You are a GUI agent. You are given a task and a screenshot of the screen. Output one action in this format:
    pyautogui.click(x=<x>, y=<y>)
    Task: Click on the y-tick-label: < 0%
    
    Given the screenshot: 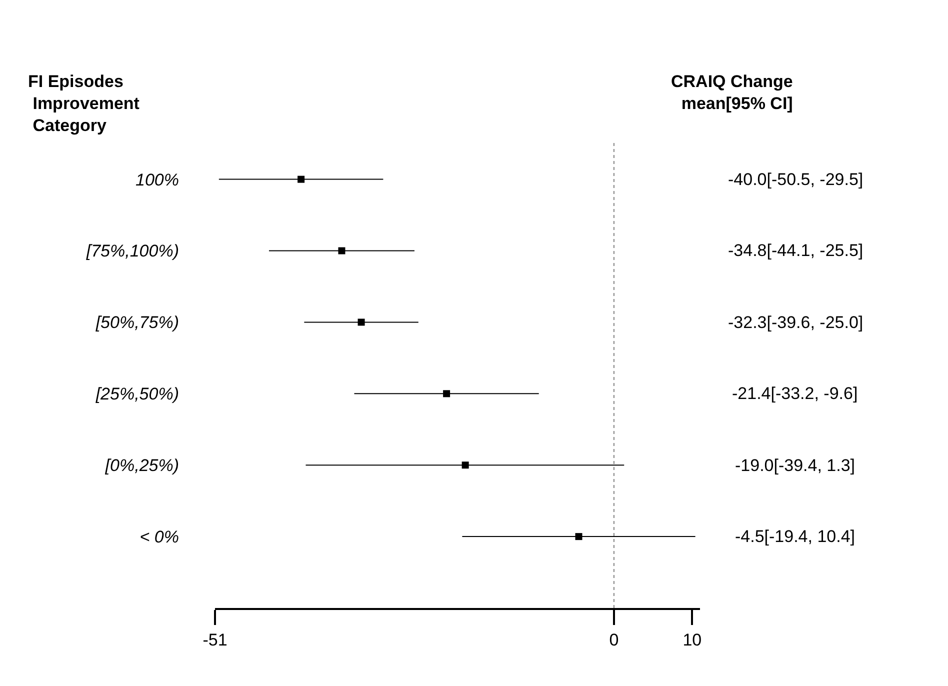 What is the action you would take?
    pyautogui.click(x=159, y=537)
    